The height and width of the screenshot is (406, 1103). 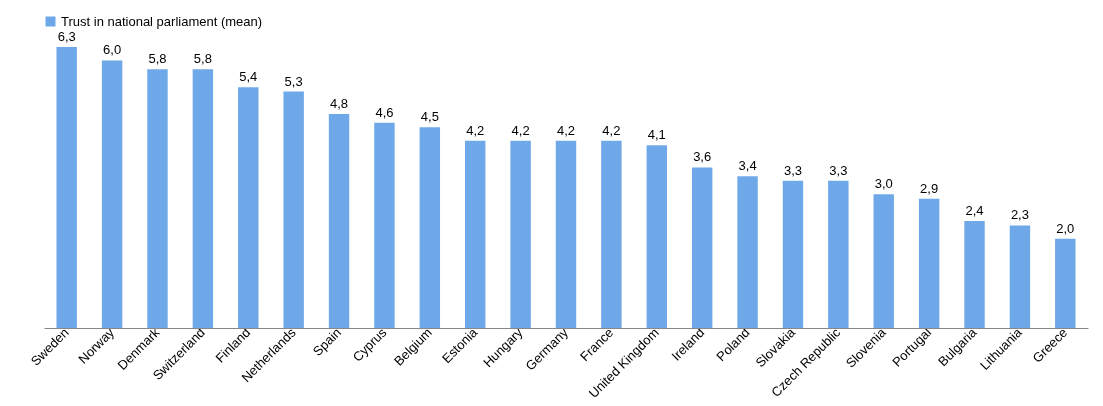 What do you see at coordinates (429, 117) in the screenshot?
I see `data-label: 4,5` at bounding box center [429, 117].